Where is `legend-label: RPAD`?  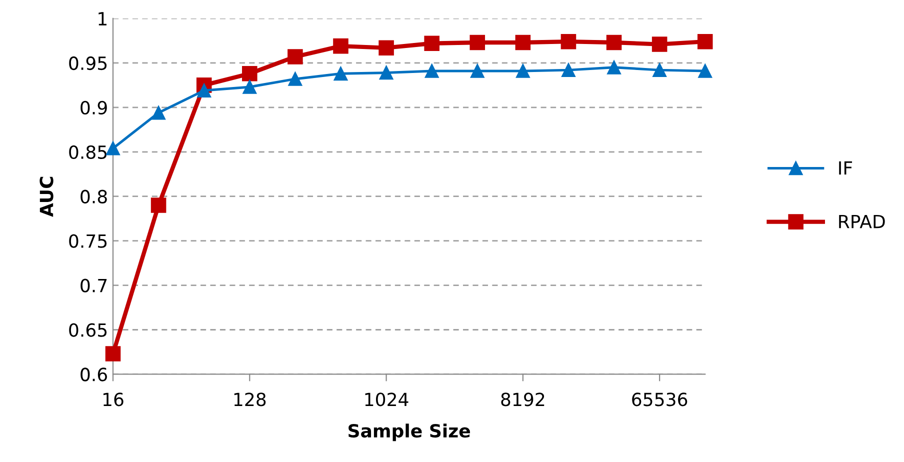
legend-label: RPAD is located at coordinates (862, 221).